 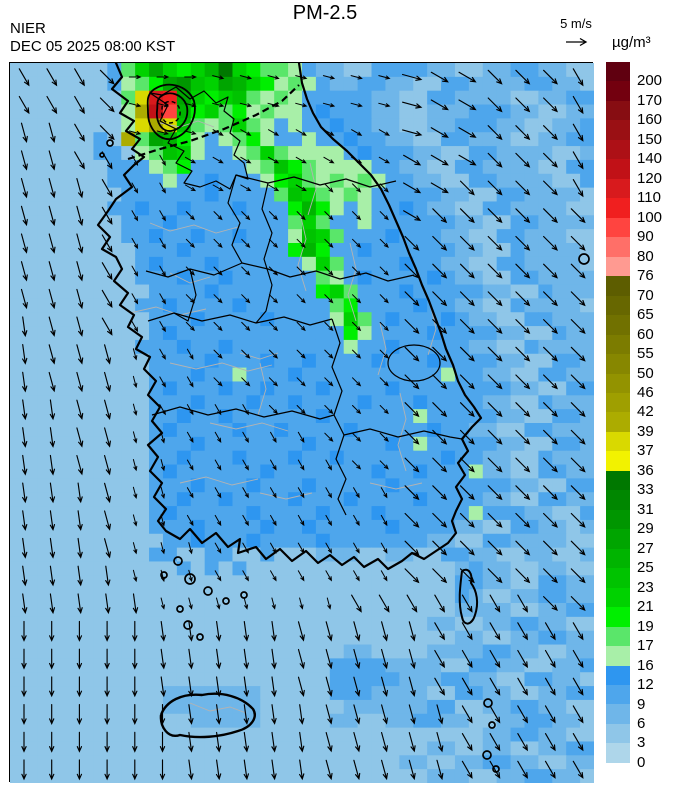 What do you see at coordinates (28, 28) in the screenshot?
I see `agency-label: NIER` at bounding box center [28, 28].